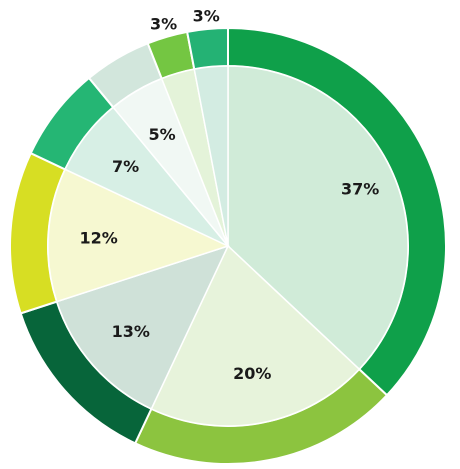 The image size is (460, 469). Describe the element at coordinates (163, 24) in the screenshot. I see `slice-label-7: 3%` at that location.